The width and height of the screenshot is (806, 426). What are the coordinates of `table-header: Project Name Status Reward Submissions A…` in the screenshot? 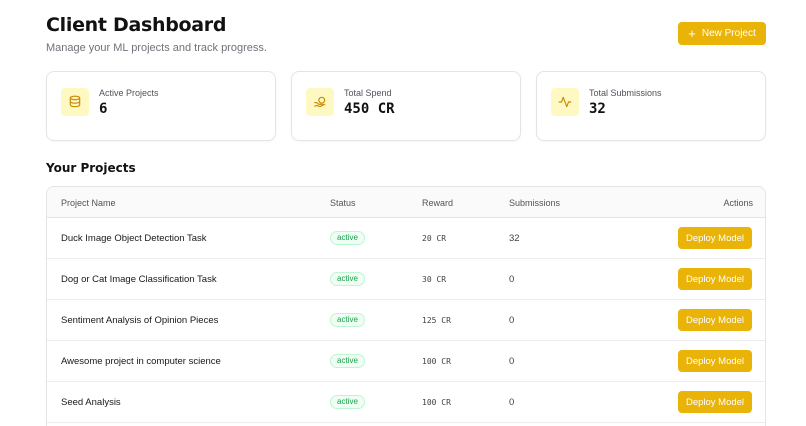 It's located at (406, 202).